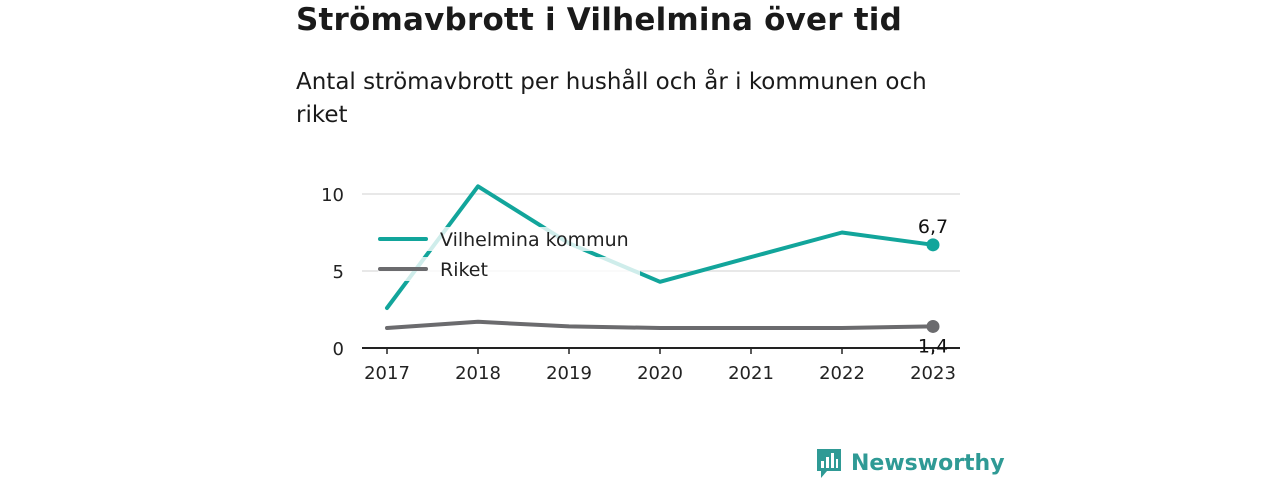 The image size is (1280, 480). I want to click on legend: Vilhelmina kommun Riket, so click(509, 254).